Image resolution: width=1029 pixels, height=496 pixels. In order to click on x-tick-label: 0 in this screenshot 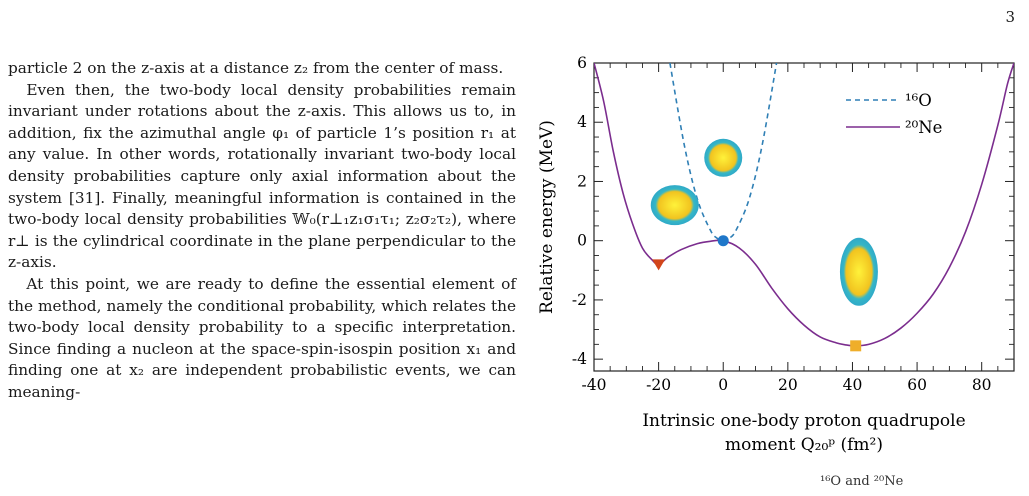, I will do `click(723, 385)`.